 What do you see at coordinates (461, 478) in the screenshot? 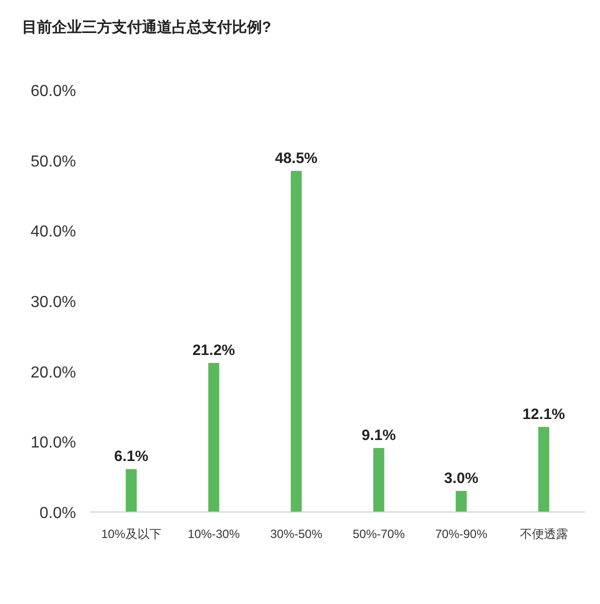
I see `data-label: 3.0%` at bounding box center [461, 478].